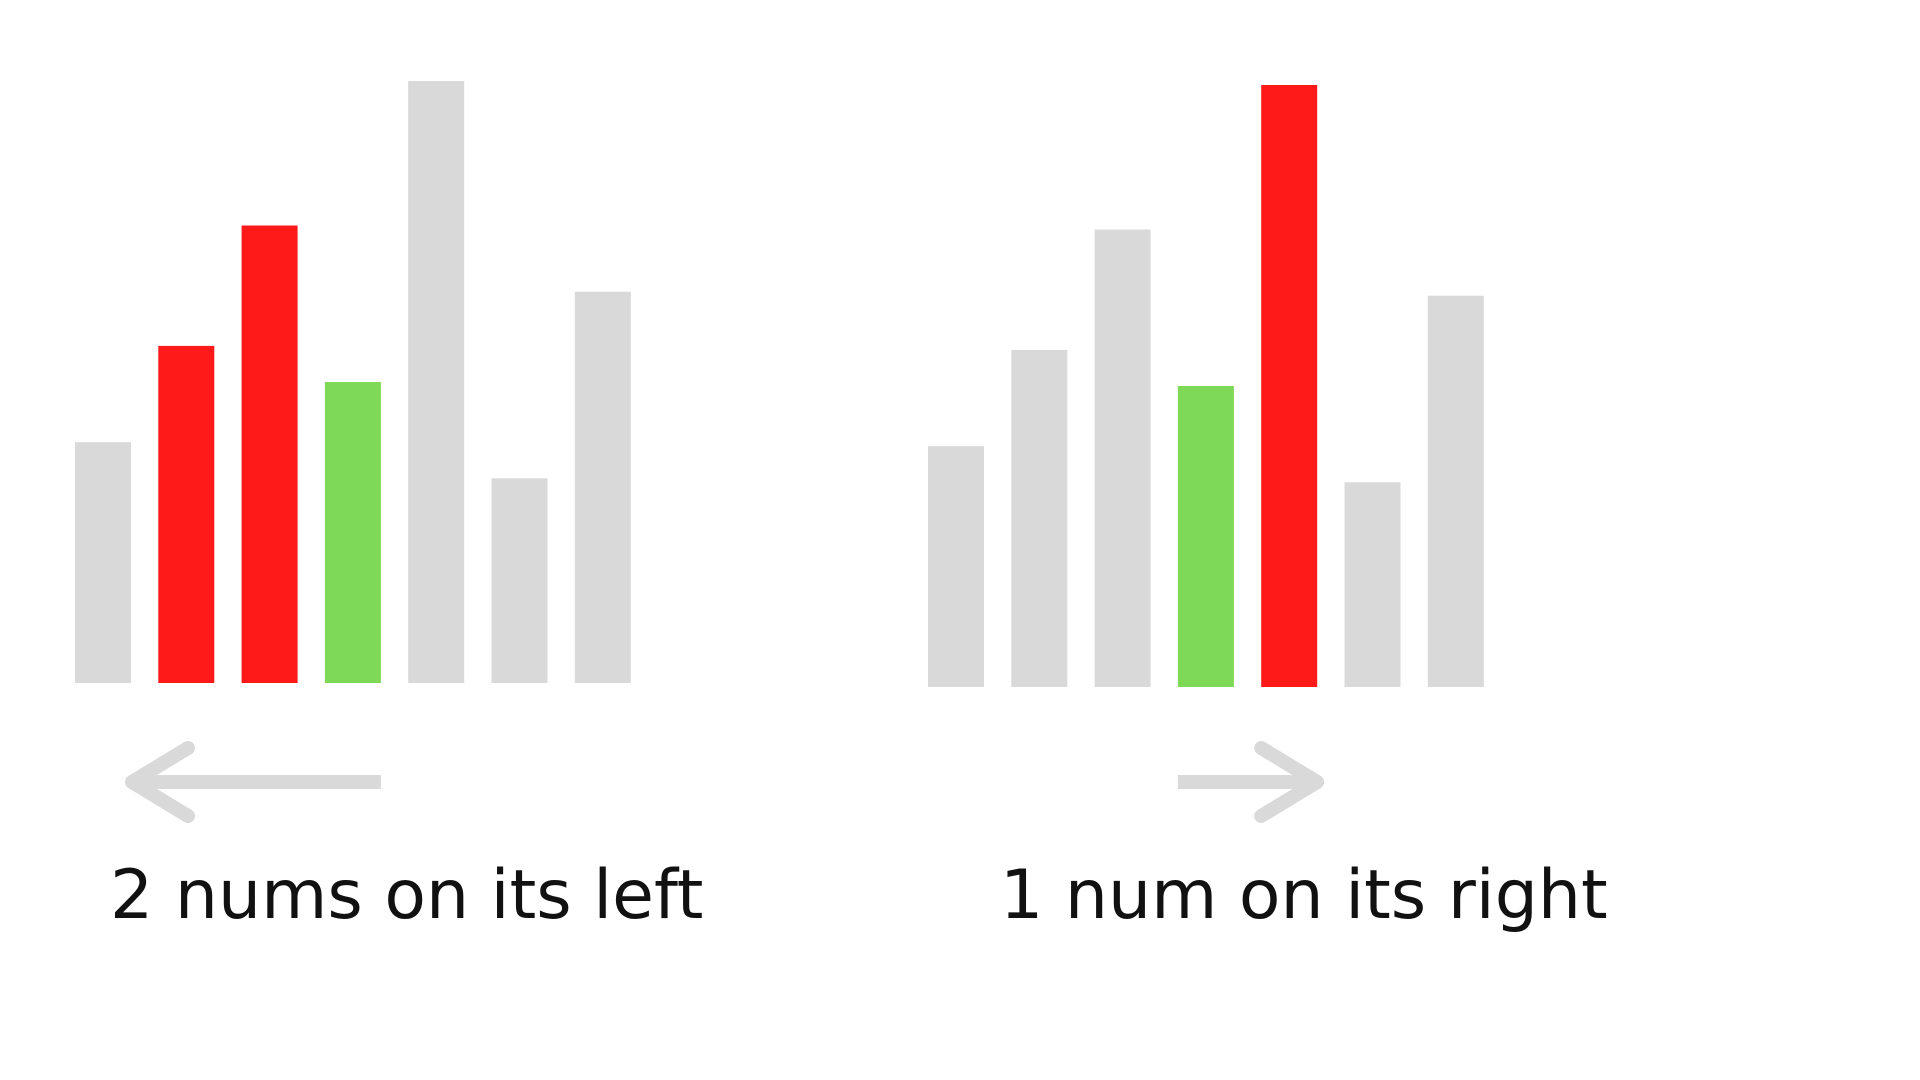 Image resolution: width=1920 pixels, height=1080 pixels. Describe the element at coordinates (253, 782) in the screenshot. I see `arrow-left-icon` at that location.